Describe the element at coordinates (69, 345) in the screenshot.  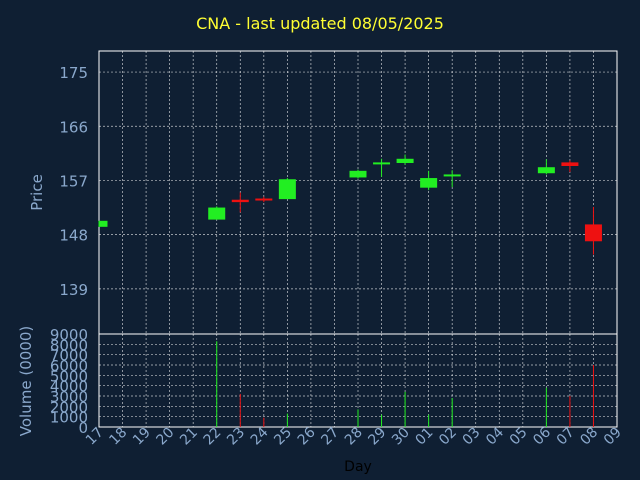
I see `volume-tick-label: 8000` at that location.